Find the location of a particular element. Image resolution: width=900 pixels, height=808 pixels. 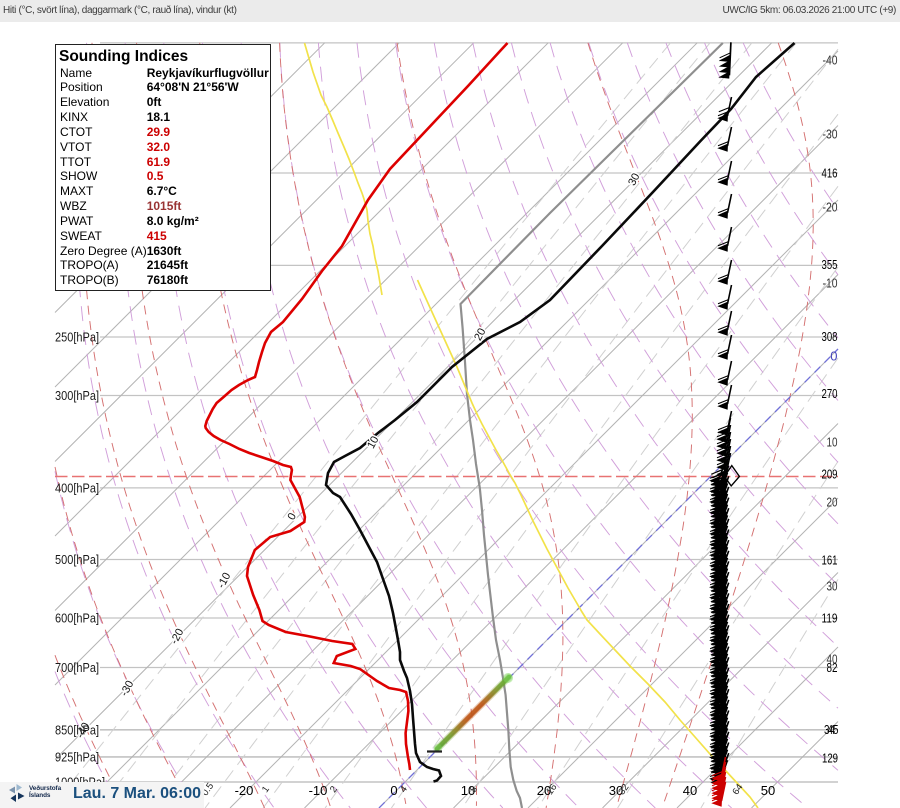

svg-text: -30 is located at coordinates (830, 134).